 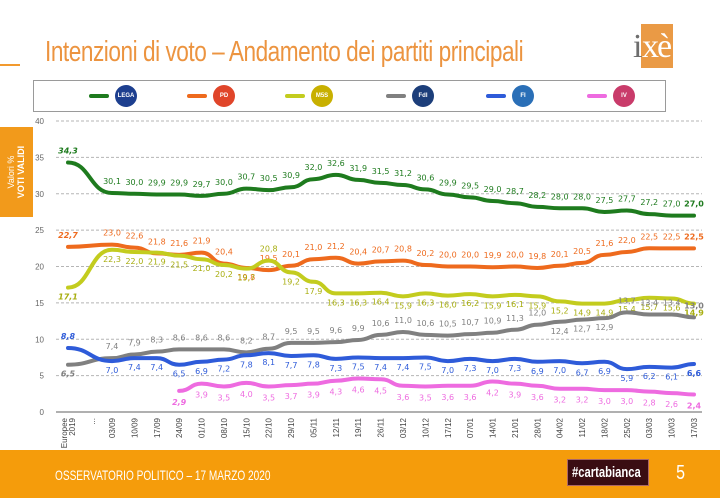 I want to click on x-tick-label: 12/11, so click(x=336, y=427).